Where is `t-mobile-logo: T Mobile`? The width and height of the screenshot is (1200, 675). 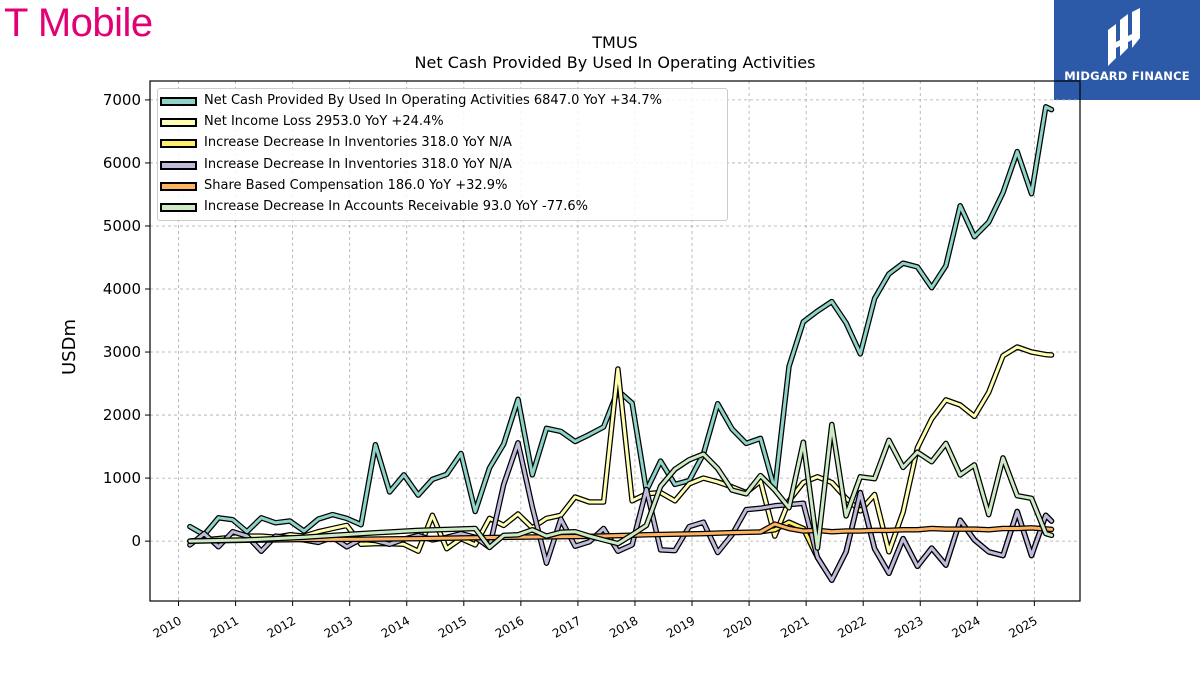
t-mobile-logo: T Mobile is located at coordinates (78, 23).